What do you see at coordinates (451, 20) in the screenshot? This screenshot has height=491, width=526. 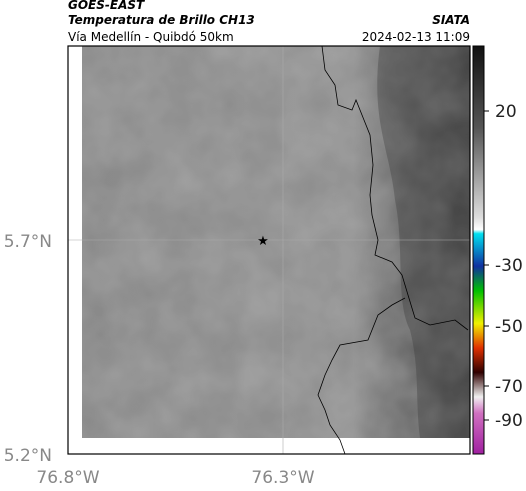 I see `agency: SIATA` at bounding box center [451, 20].